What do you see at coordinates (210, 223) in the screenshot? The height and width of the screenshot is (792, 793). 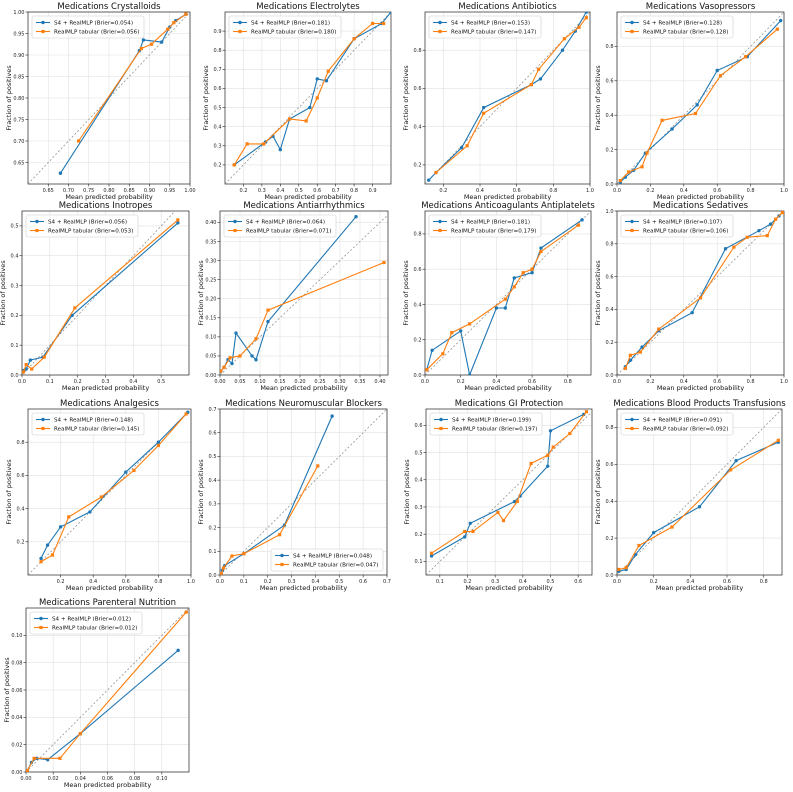 I see `y-tick-label: 0.40` at bounding box center [210, 223].